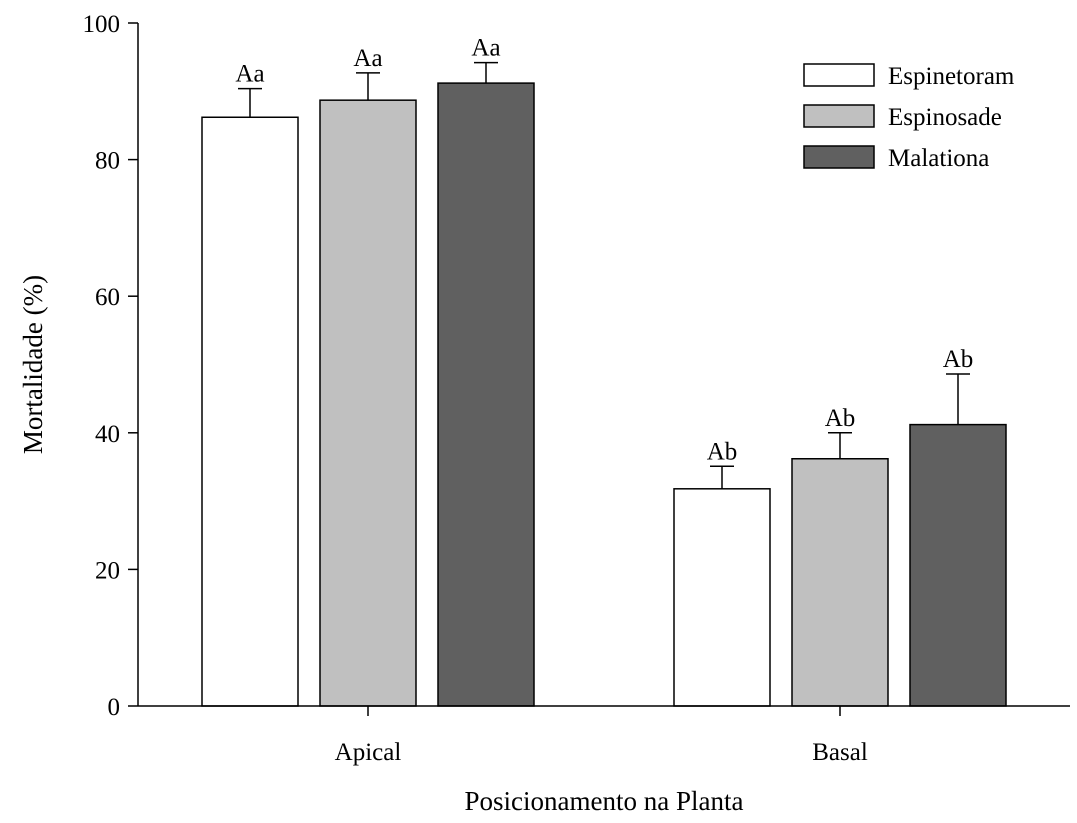 The height and width of the screenshot is (823, 1077). What do you see at coordinates (250, 411) in the screenshot?
I see `bar-espinetoram-apical` at bounding box center [250, 411].